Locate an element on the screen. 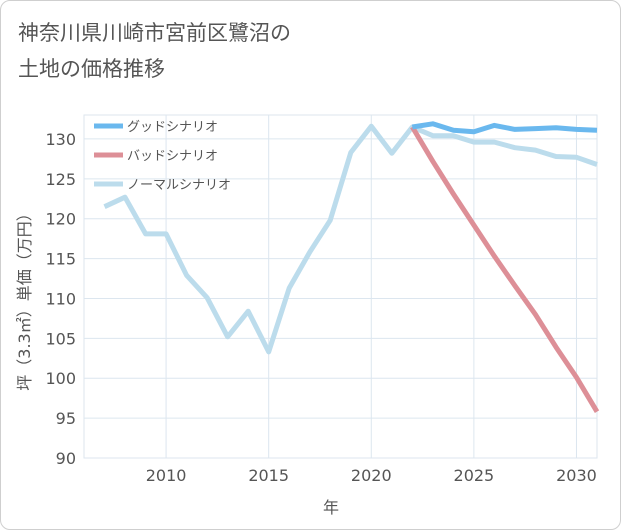 This screenshot has width=621, height=530. series-line-good is located at coordinates (504, 128).